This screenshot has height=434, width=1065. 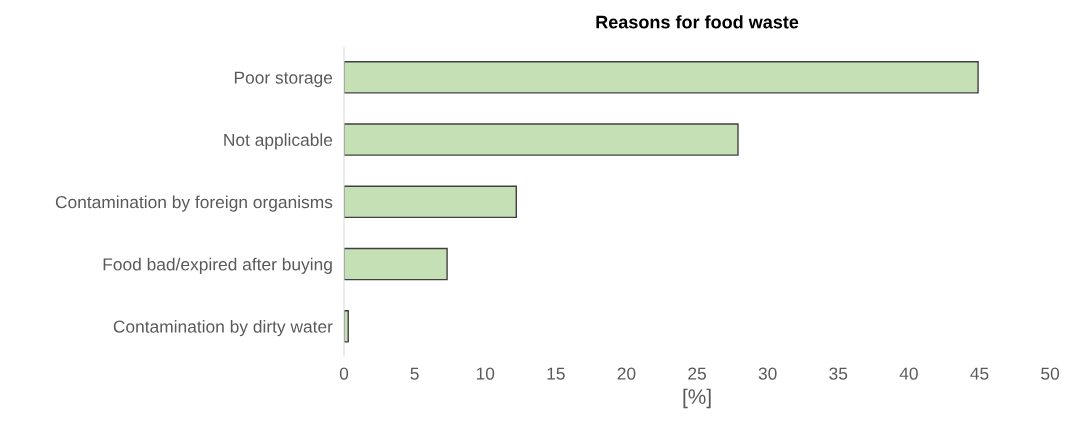 What do you see at coordinates (908, 373) in the screenshot?
I see `x-tick-label: 40` at bounding box center [908, 373].